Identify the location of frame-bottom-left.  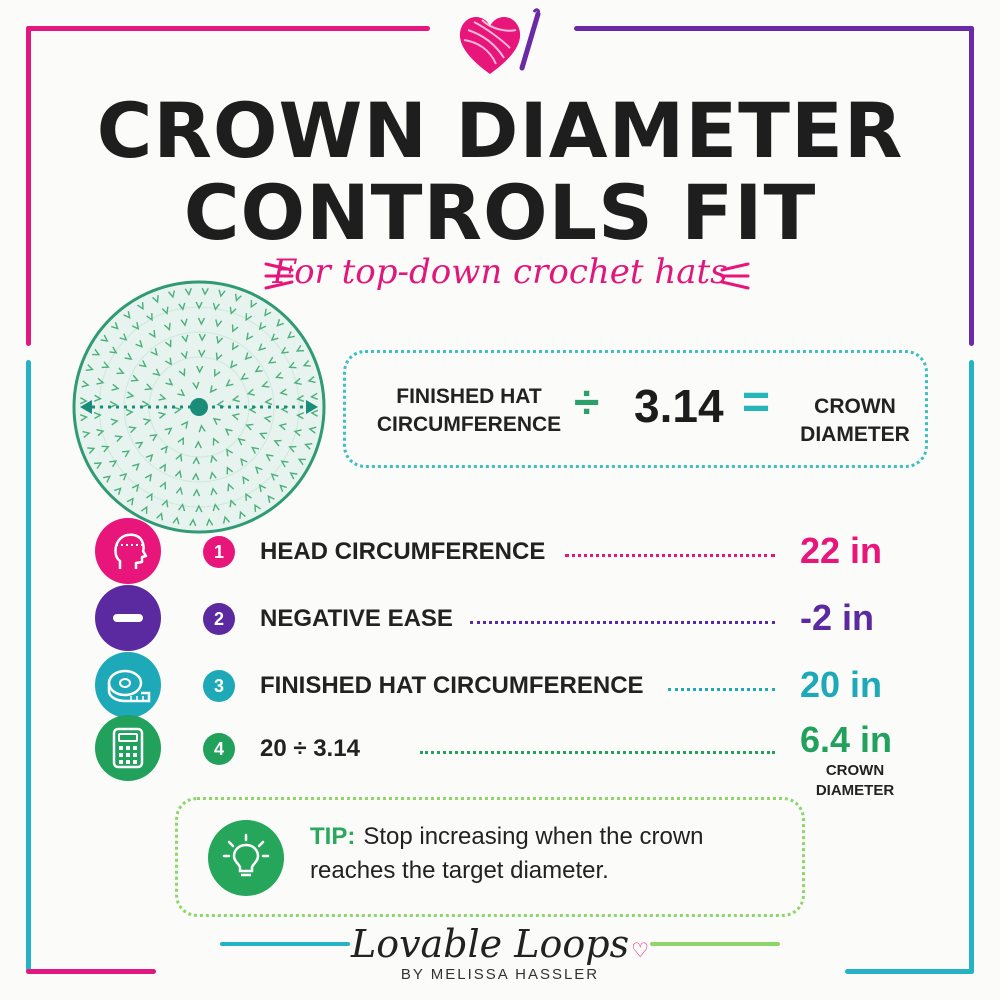
(91, 971).